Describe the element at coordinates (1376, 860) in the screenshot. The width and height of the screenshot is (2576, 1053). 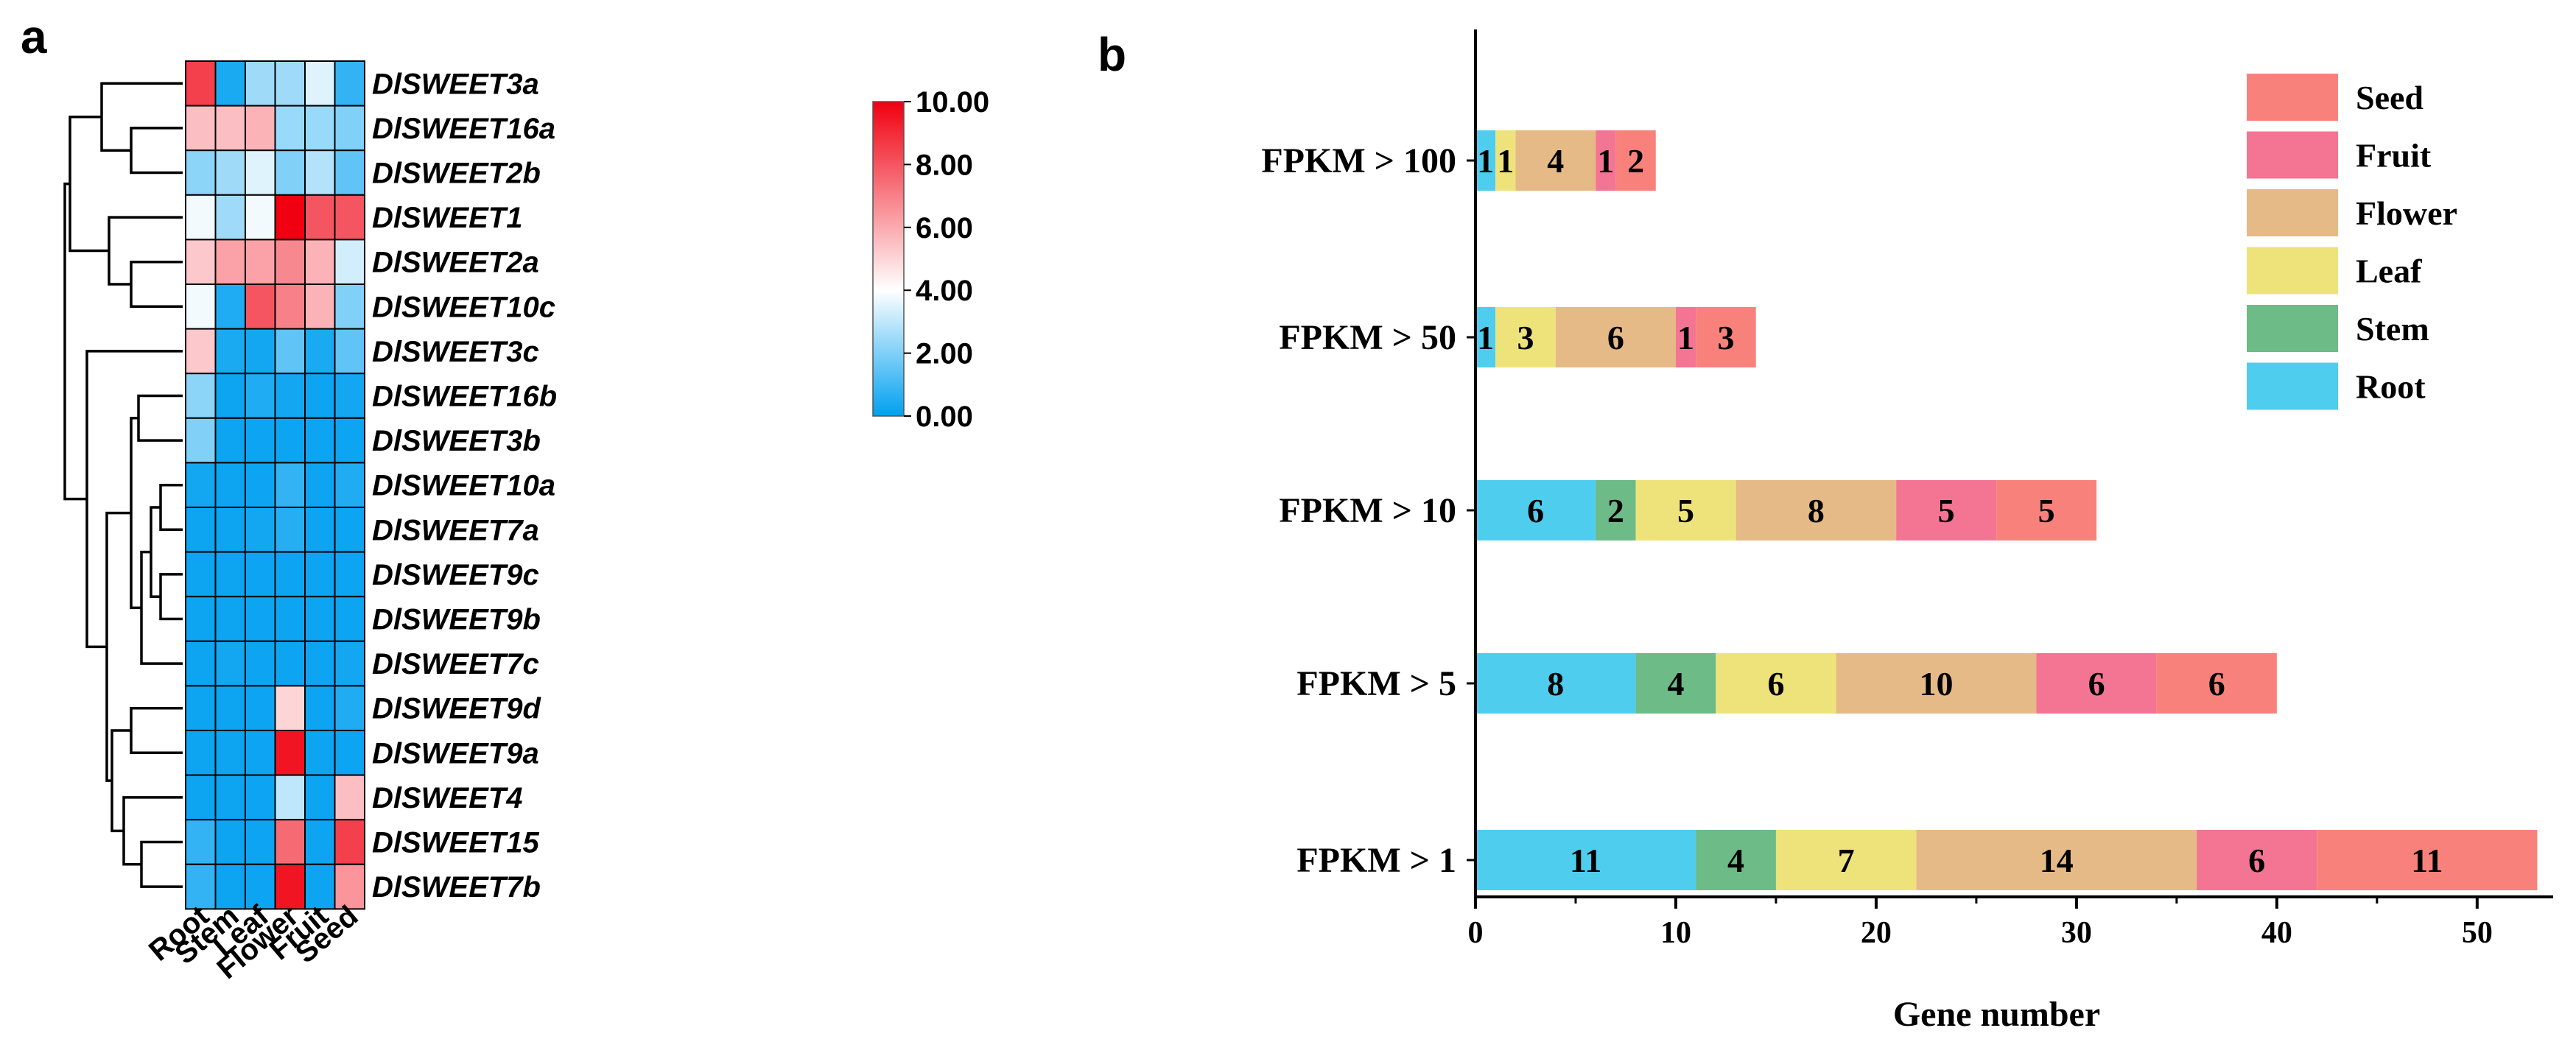
I see `category-label: FPKM > 1` at that location.